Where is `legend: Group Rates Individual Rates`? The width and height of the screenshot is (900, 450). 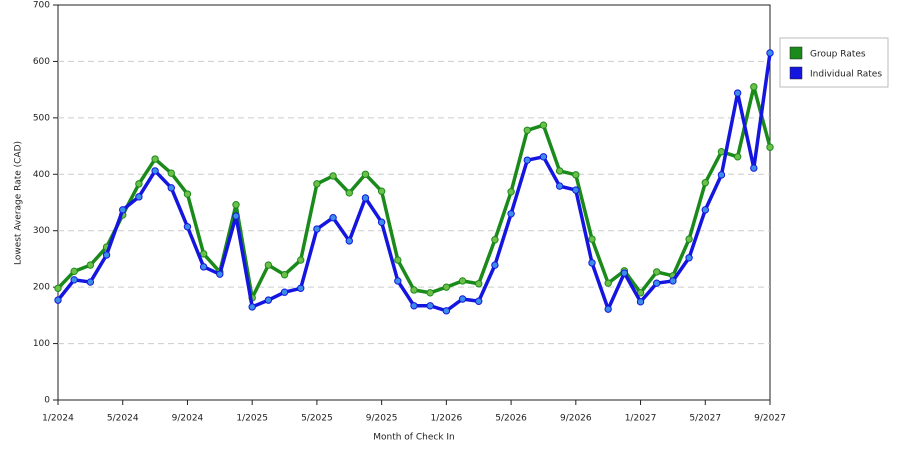
legend: Group Rates Individual Rates is located at coordinates (834, 62).